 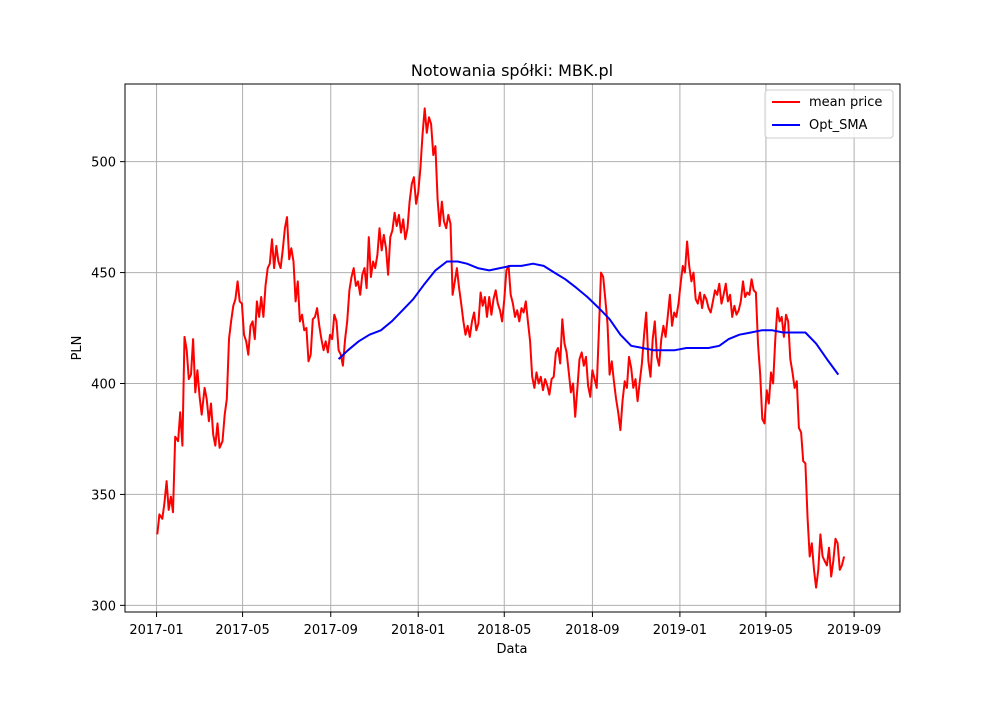 I want to click on x-tick-label: 2018-09, so click(x=592, y=630).